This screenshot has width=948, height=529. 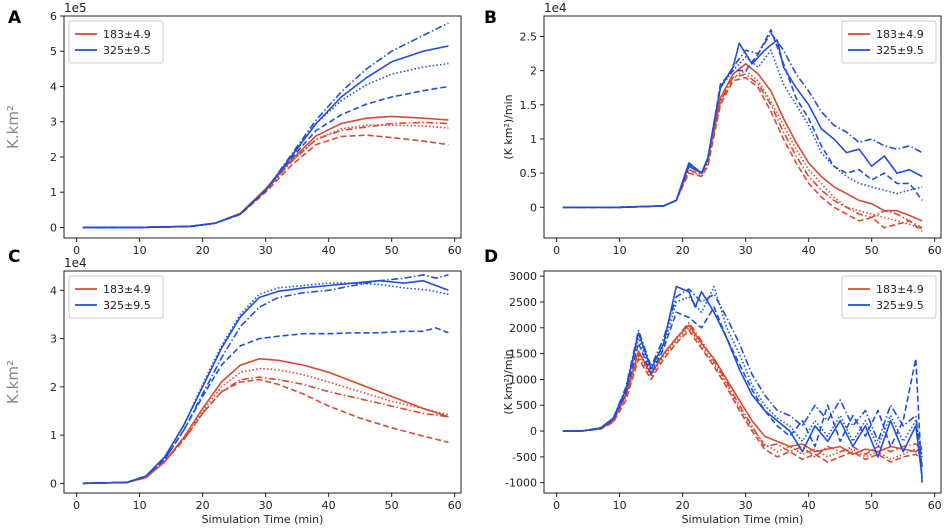 I want to click on y-tick-label: 0.5, so click(x=529, y=173).